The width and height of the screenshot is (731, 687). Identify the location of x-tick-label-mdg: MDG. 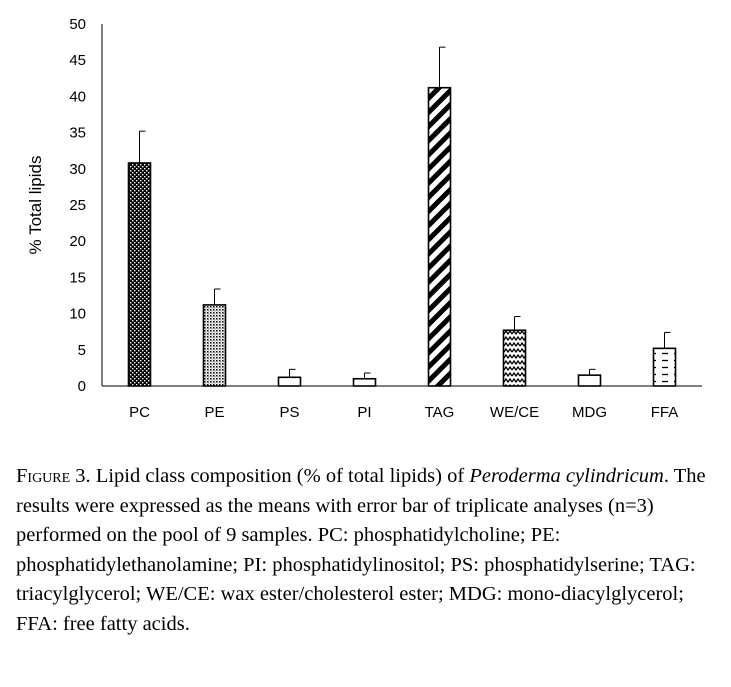
(589, 412).